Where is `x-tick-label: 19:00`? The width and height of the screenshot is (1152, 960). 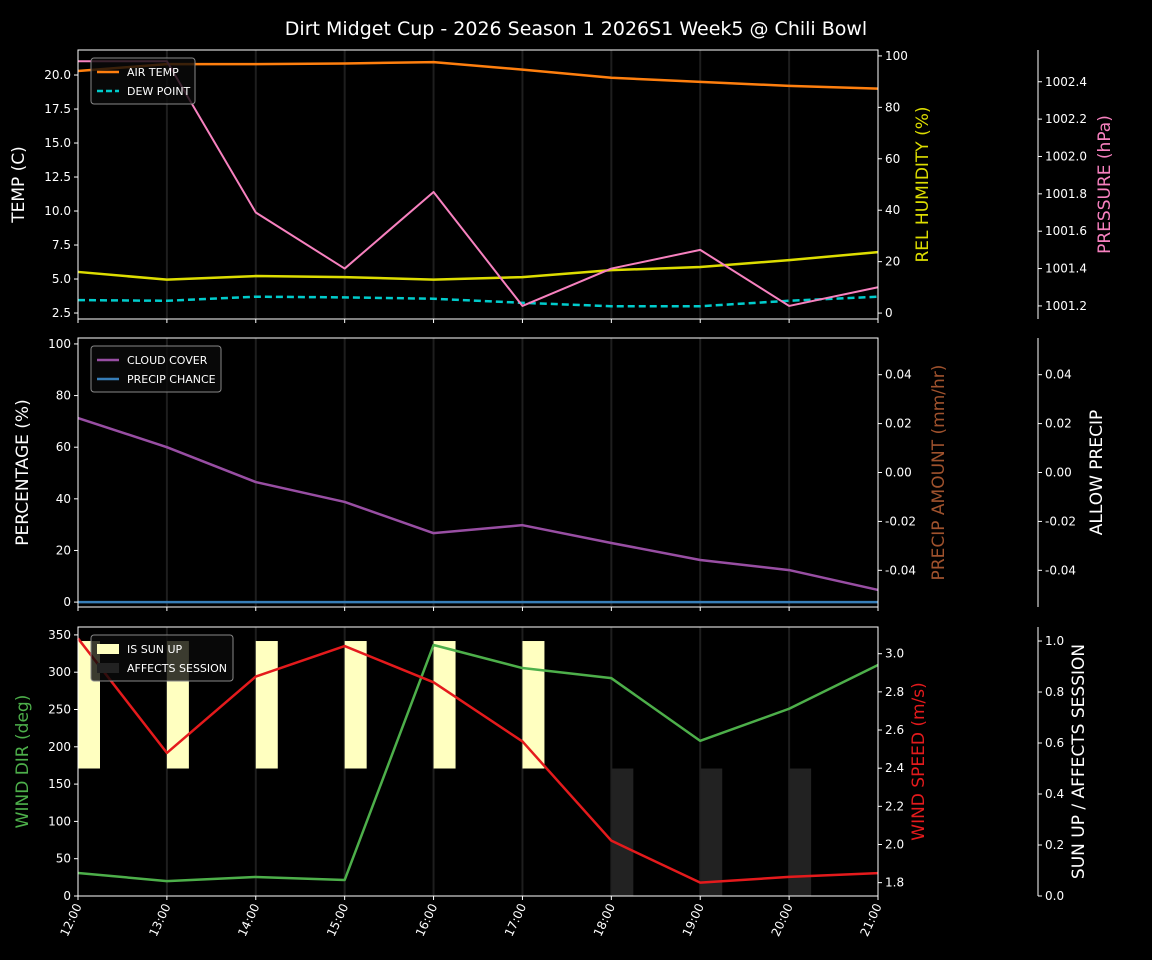 x-tick-label: 19:00 is located at coordinates (693, 919).